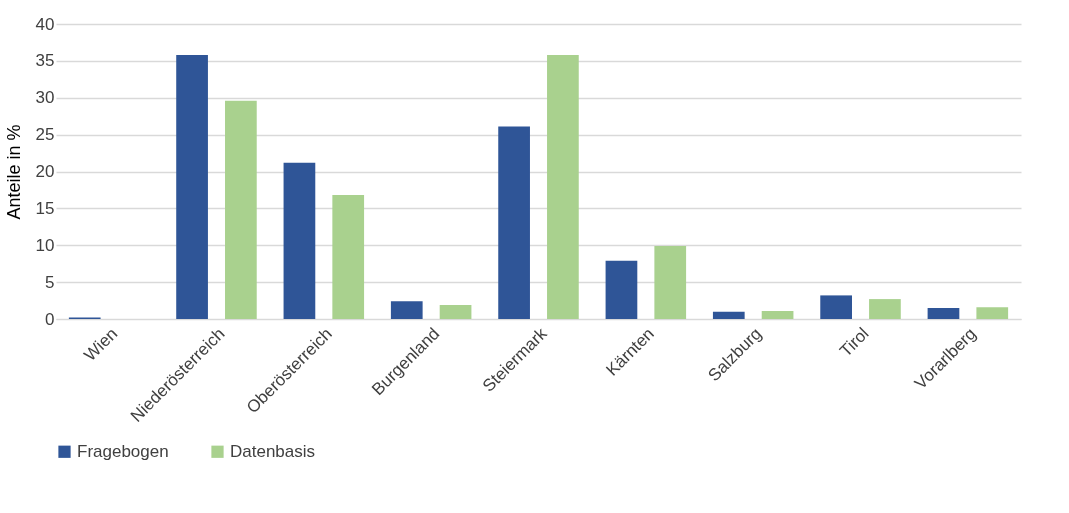  I want to click on y-tick-label: 40, so click(45, 24).